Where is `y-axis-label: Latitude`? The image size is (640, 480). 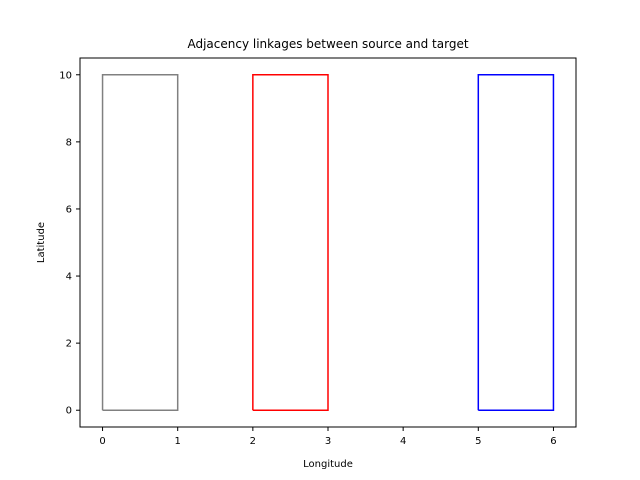
y-axis-label: Latitude is located at coordinates (41, 242).